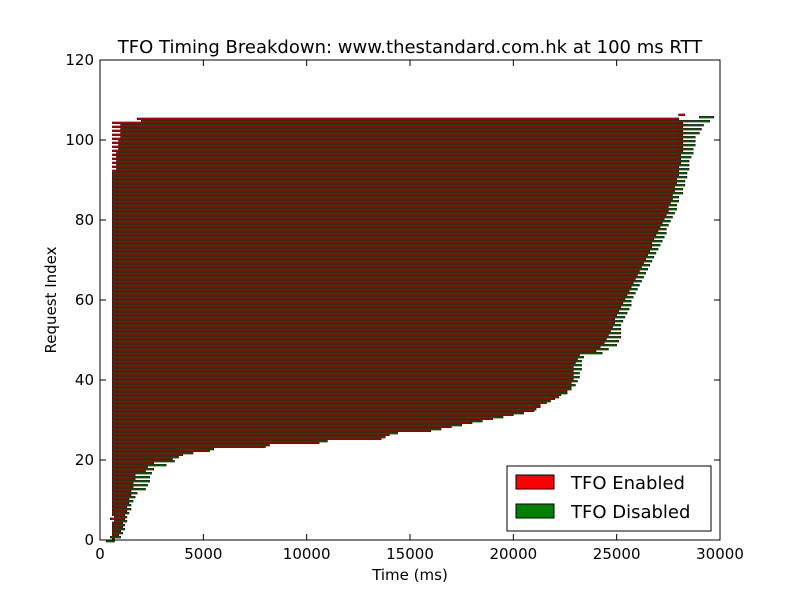 The height and width of the screenshot is (600, 800). I want to click on legend-swatch-enabled, so click(535, 482).